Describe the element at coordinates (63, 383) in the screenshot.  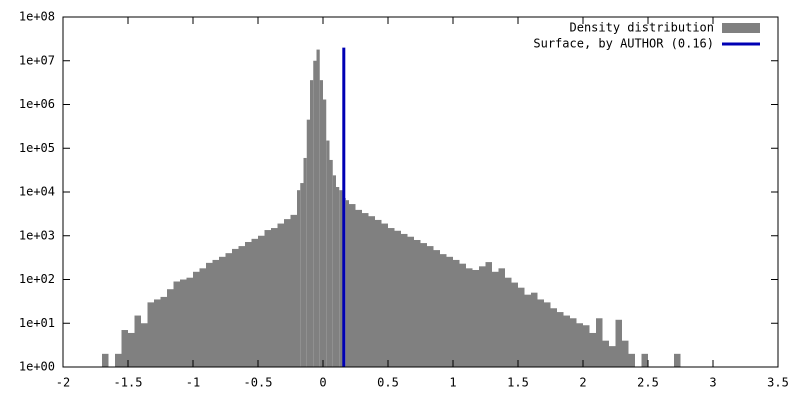
I see `x-tick-label: -2` at that location.